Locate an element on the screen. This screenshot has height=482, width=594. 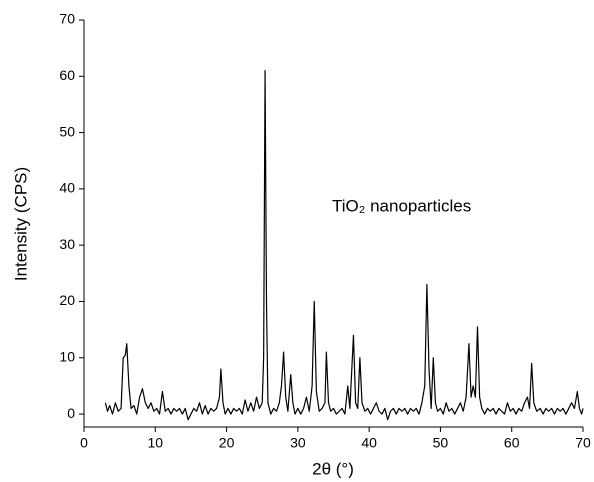
annotation: TiO₂ nanoparticles is located at coordinates (401, 205).